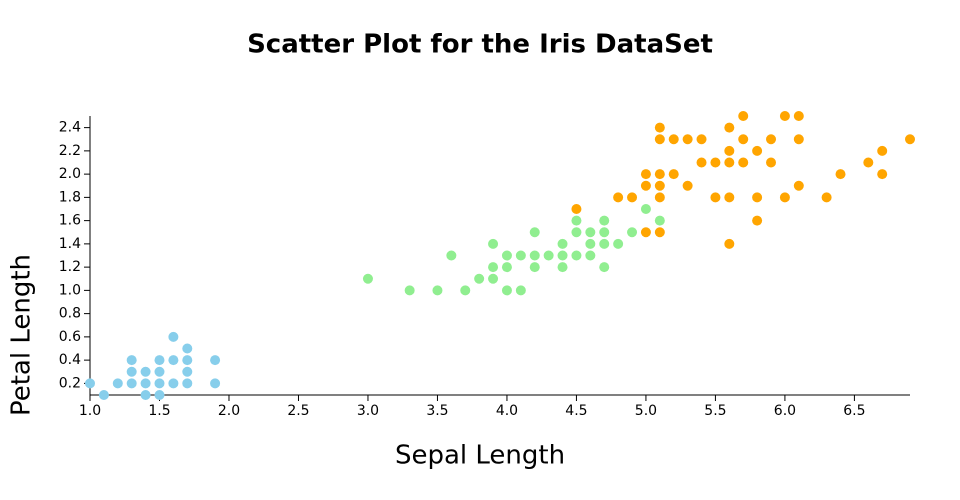 Image resolution: width=960 pixels, height=500 pixels. What do you see at coordinates (70, 290) in the screenshot?
I see `y-tick-label: 1.0` at bounding box center [70, 290].